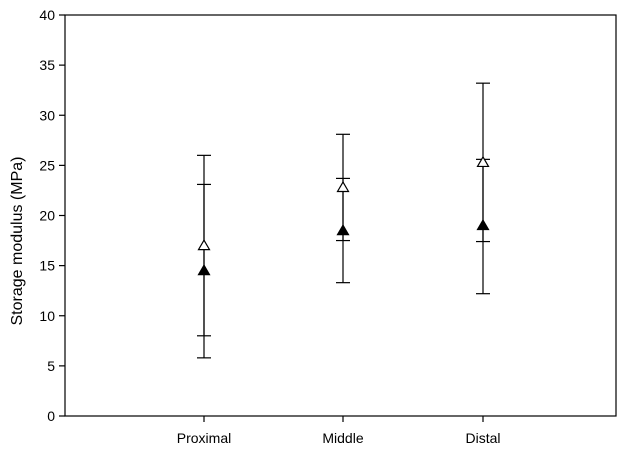 The image size is (618, 449). Describe the element at coordinates (17, 241) in the screenshot. I see `y-axis-title: Storage modulus (MPa)` at that location.